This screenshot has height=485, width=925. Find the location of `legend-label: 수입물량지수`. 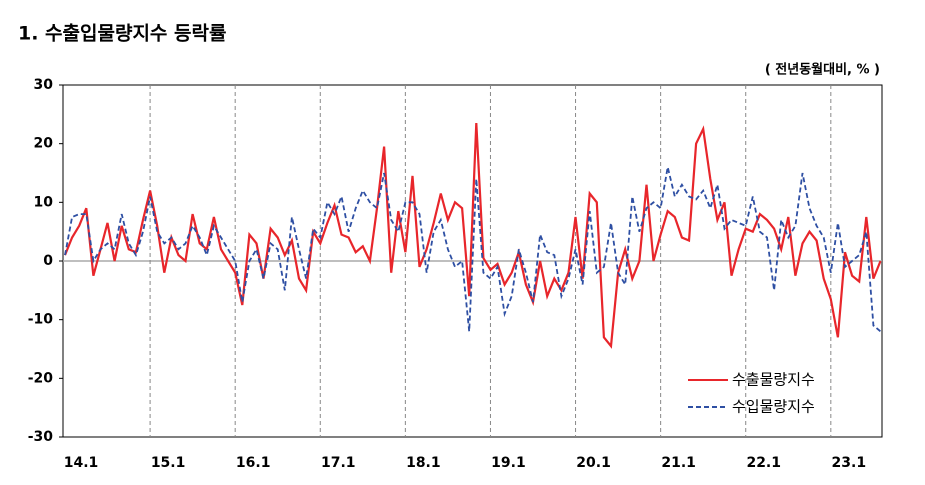

legend-label: 수입물량지수 is located at coordinates (773, 407).